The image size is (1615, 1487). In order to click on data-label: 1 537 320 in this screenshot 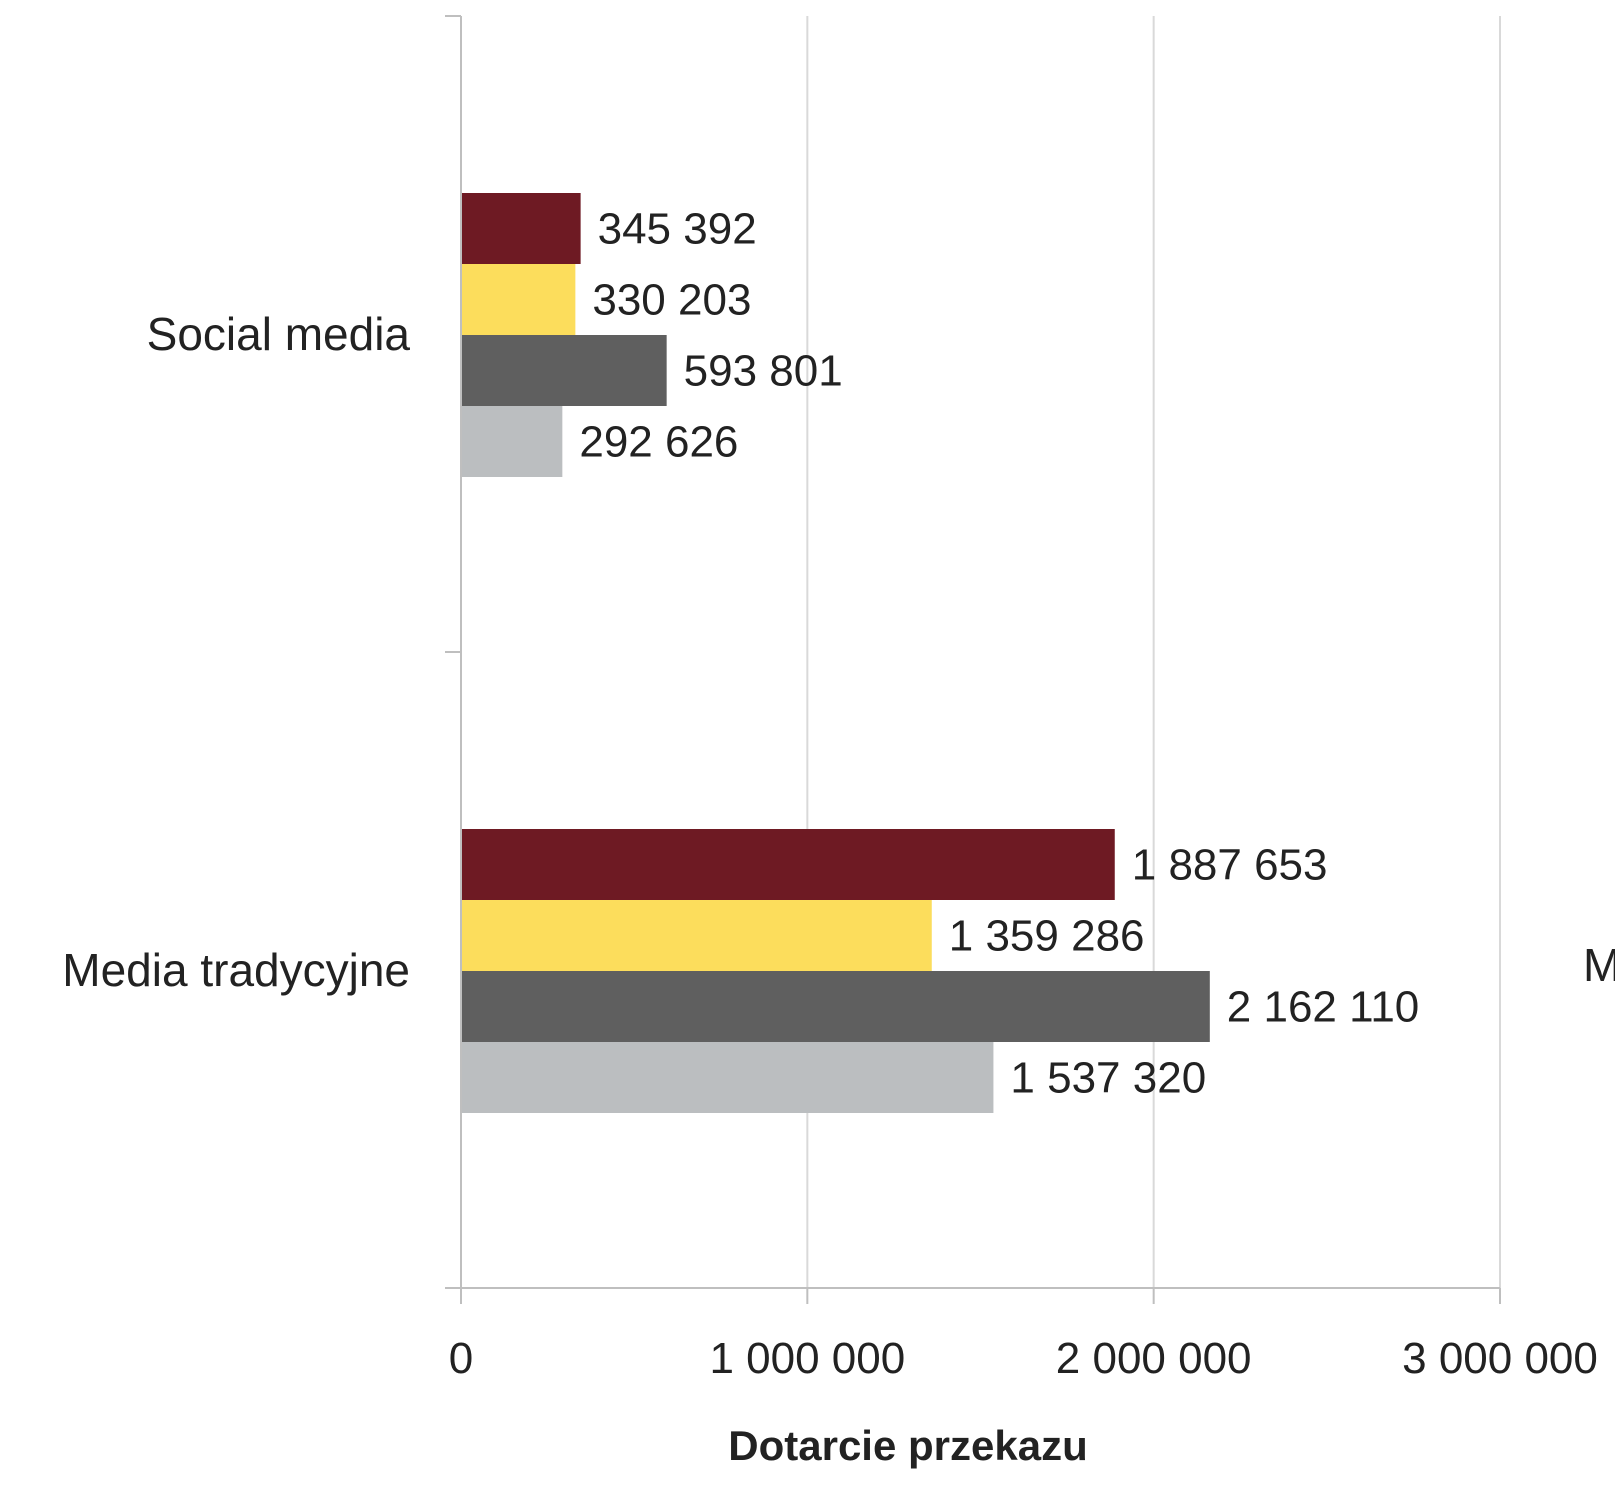, I will do `click(1108, 1078)`.